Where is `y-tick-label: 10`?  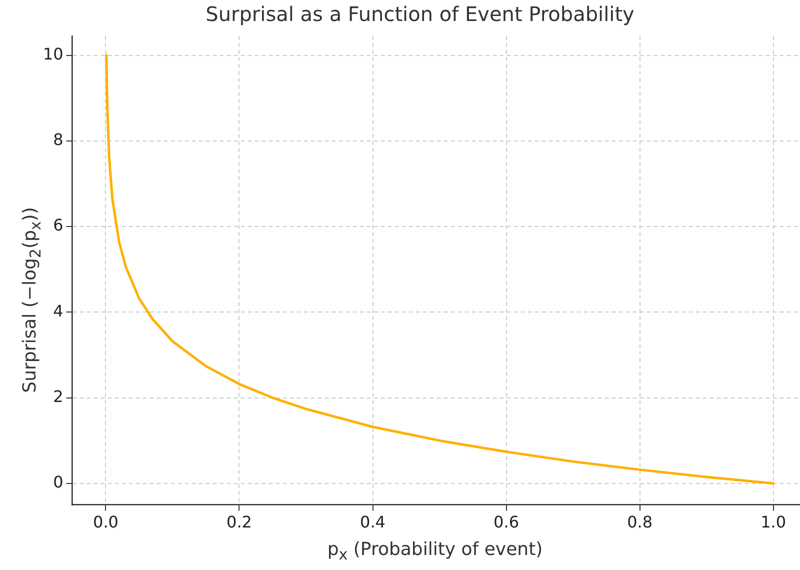
y-tick-label: 10 is located at coordinates (53, 54).